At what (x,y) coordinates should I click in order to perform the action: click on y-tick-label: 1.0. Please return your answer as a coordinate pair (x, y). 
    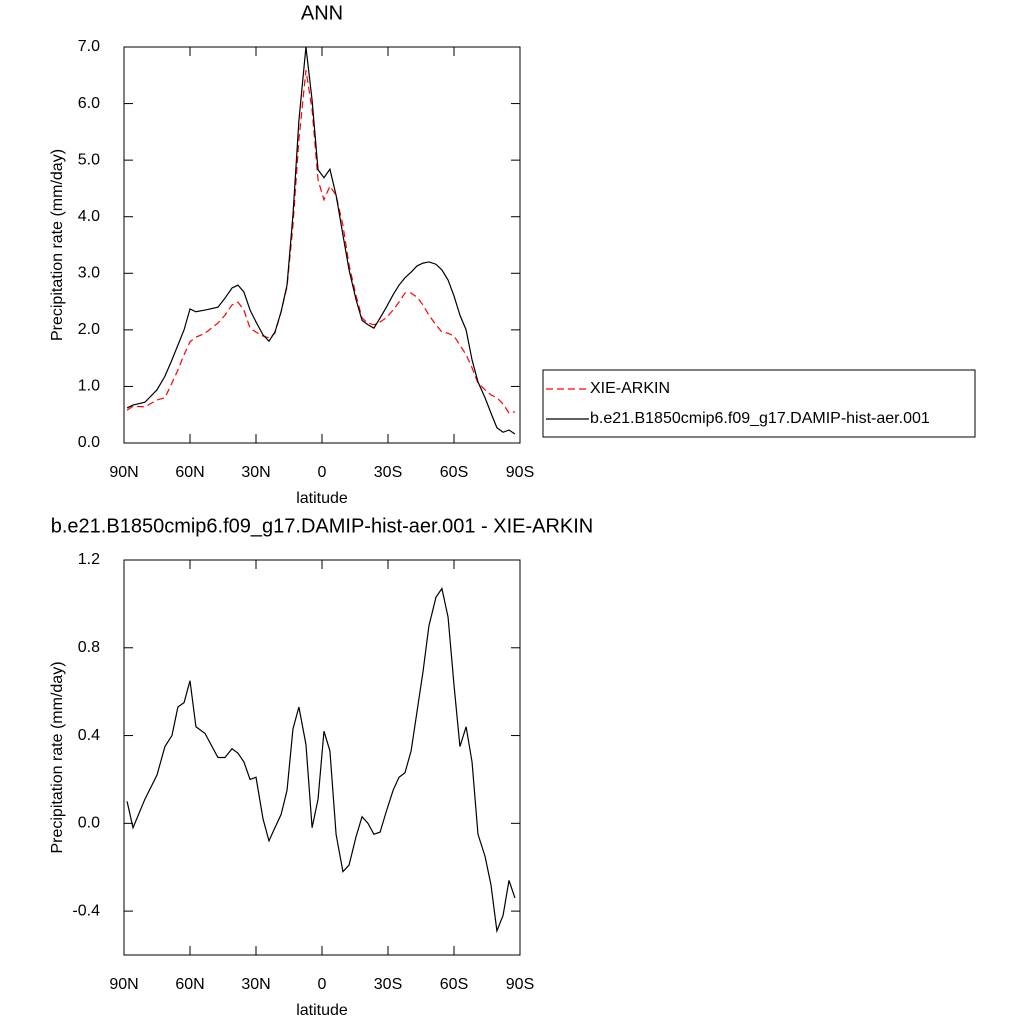
    Looking at the image, I should click on (89, 386).